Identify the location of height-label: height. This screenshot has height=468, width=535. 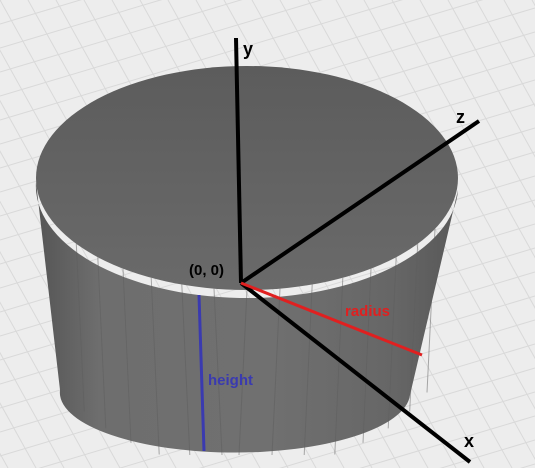
(230, 380).